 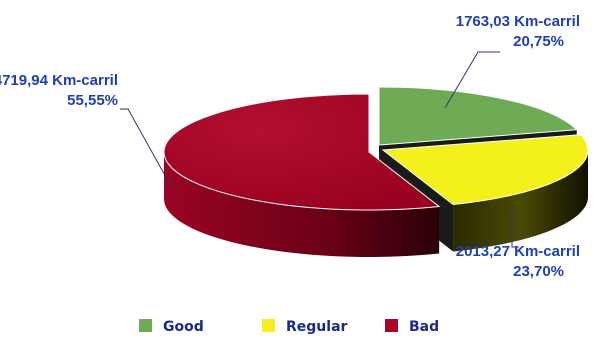 I want to click on legend-label: Good, so click(x=183, y=327).